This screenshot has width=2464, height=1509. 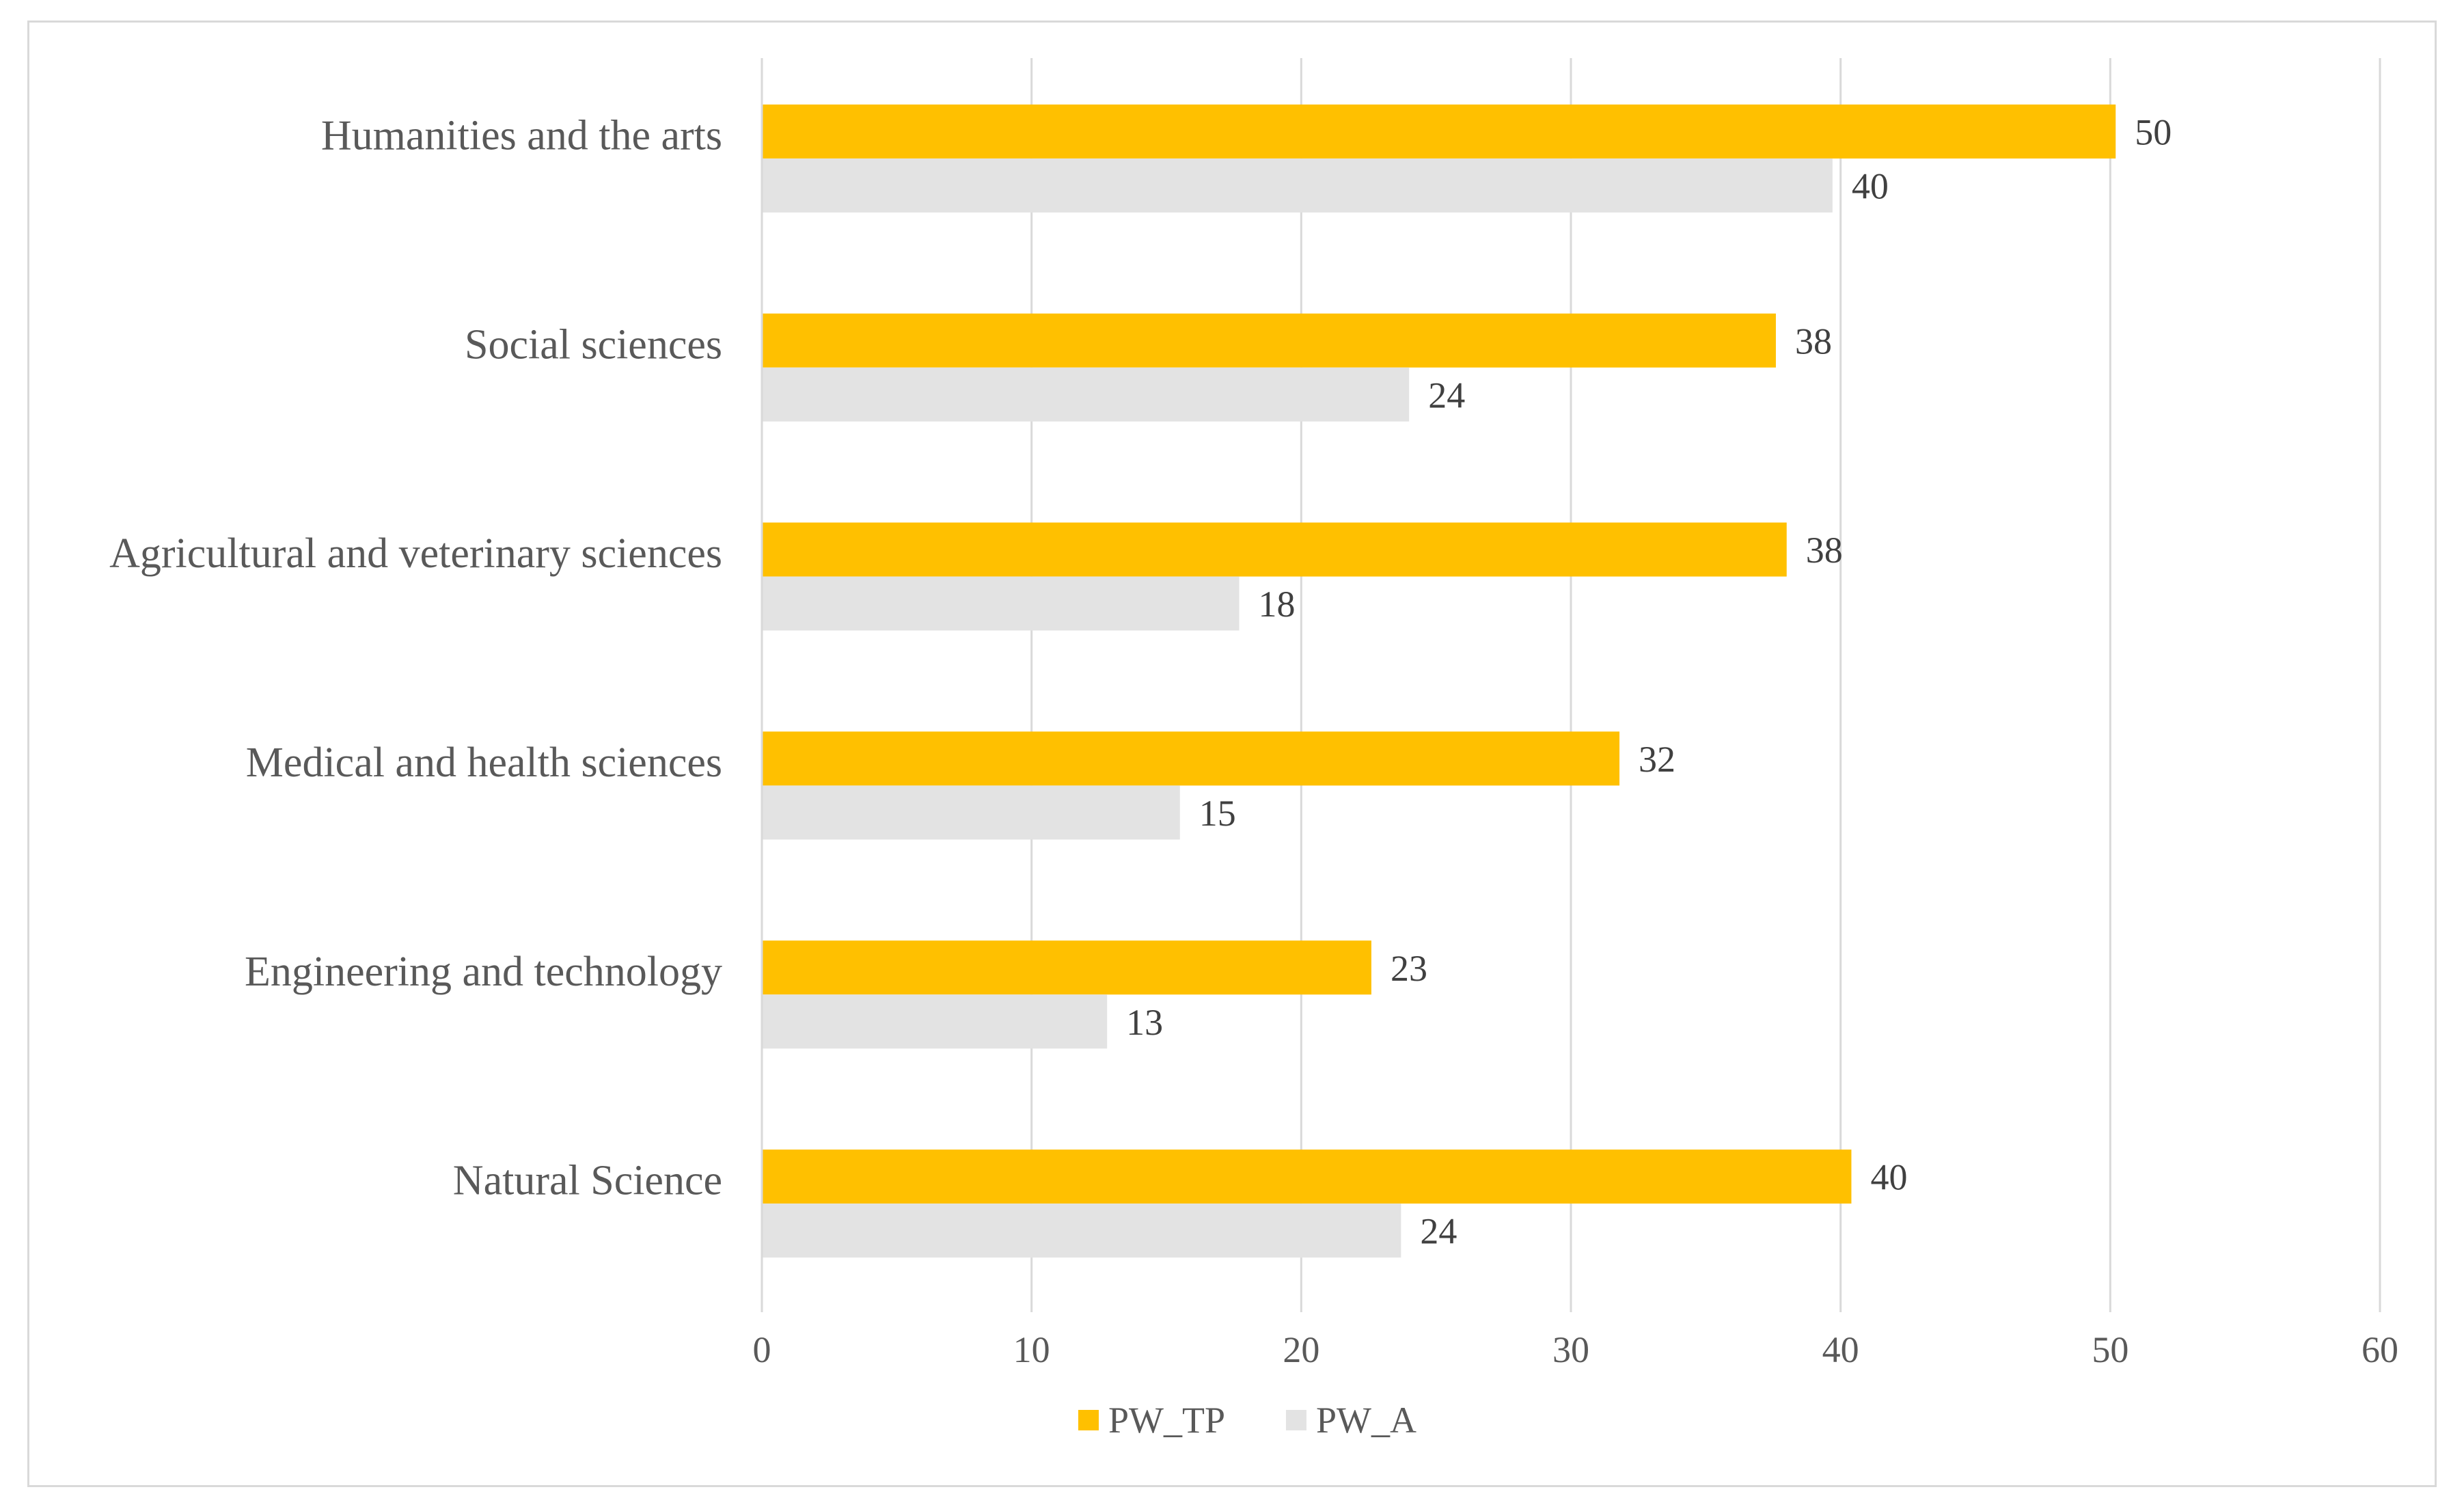 I want to click on category-label: Humanities and the arts, so click(x=521, y=135).